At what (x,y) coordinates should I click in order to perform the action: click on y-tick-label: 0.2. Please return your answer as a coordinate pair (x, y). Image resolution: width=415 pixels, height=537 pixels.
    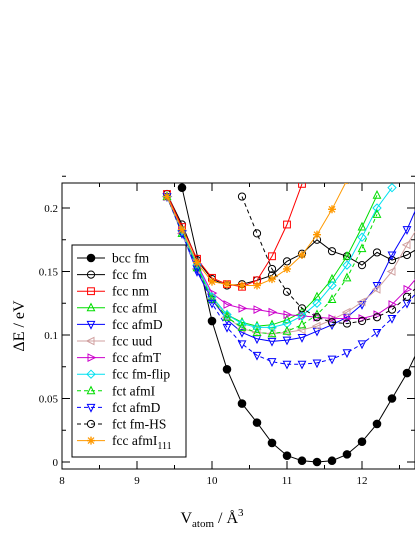
    Looking at the image, I should click on (51, 209).